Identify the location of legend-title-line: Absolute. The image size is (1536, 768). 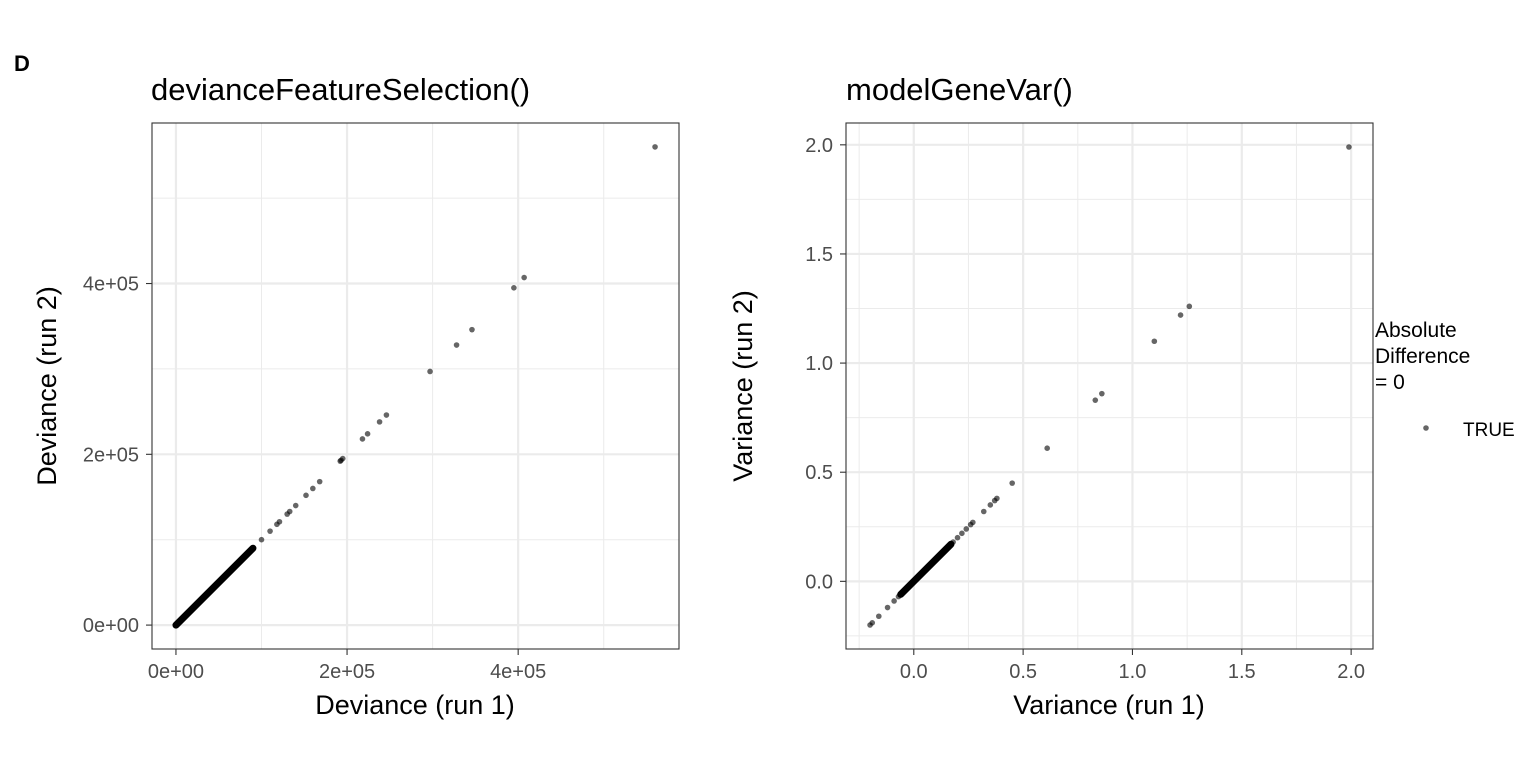
(1416, 330).